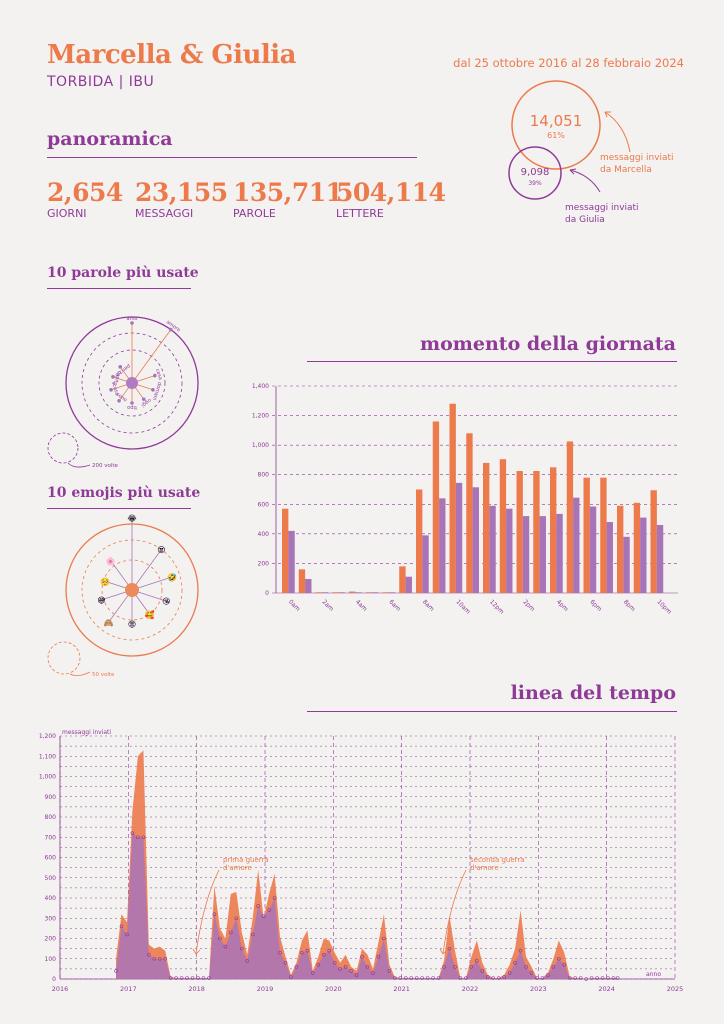  Describe the element at coordinates (196, 989) in the screenshot. I see `x-tick-label: 2018` at that location.